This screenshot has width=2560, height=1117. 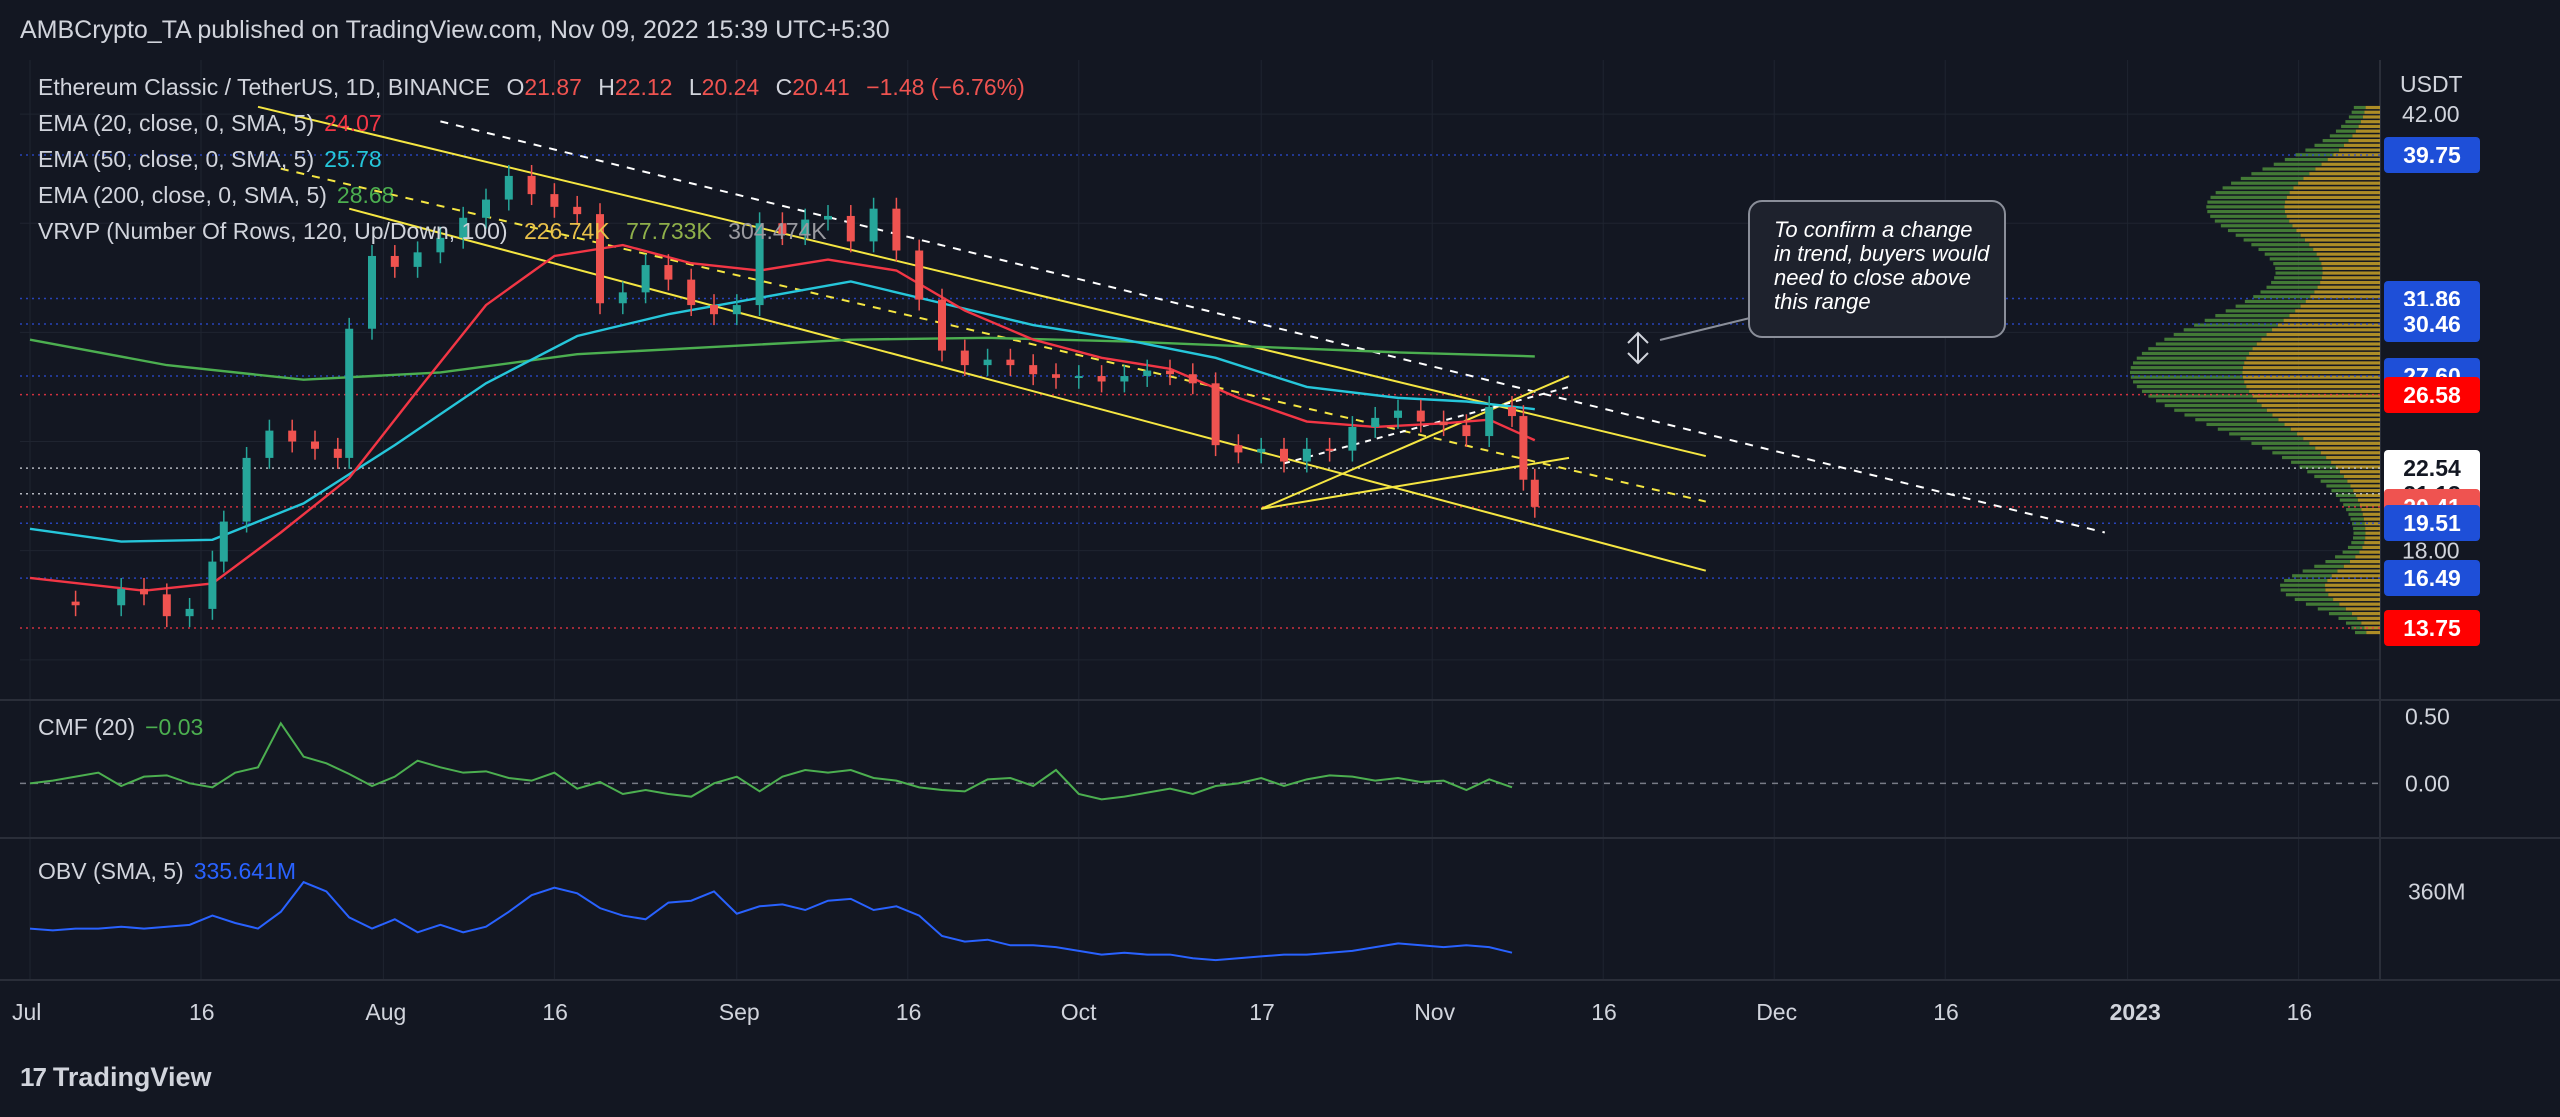 What do you see at coordinates (2432, 578) in the screenshot?
I see `price-tag-16.49: 16.49` at bounding box center [2432, 578].